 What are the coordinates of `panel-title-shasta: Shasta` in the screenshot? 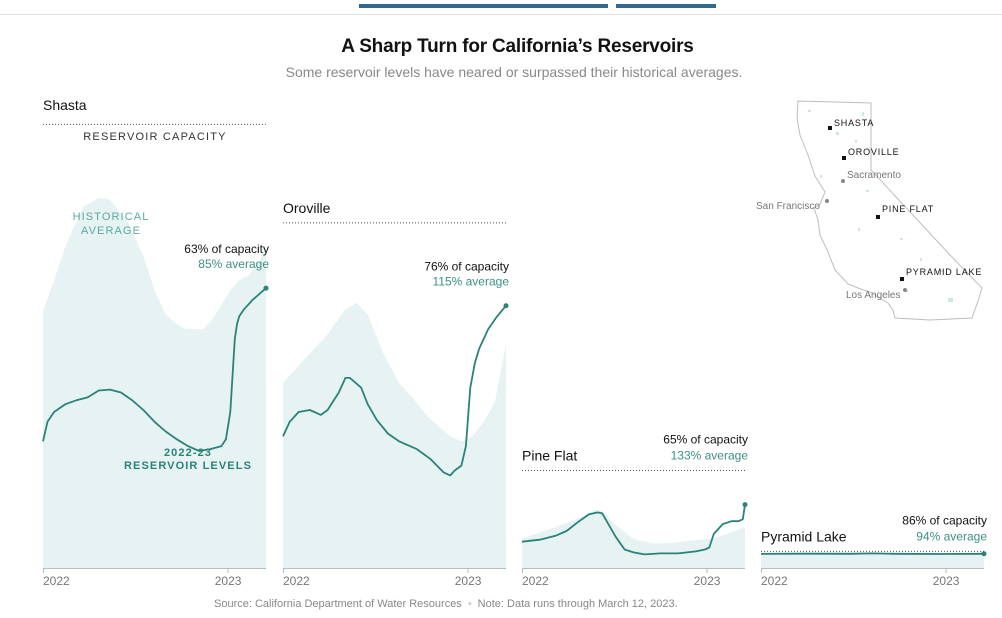 It's located at (65, 105).